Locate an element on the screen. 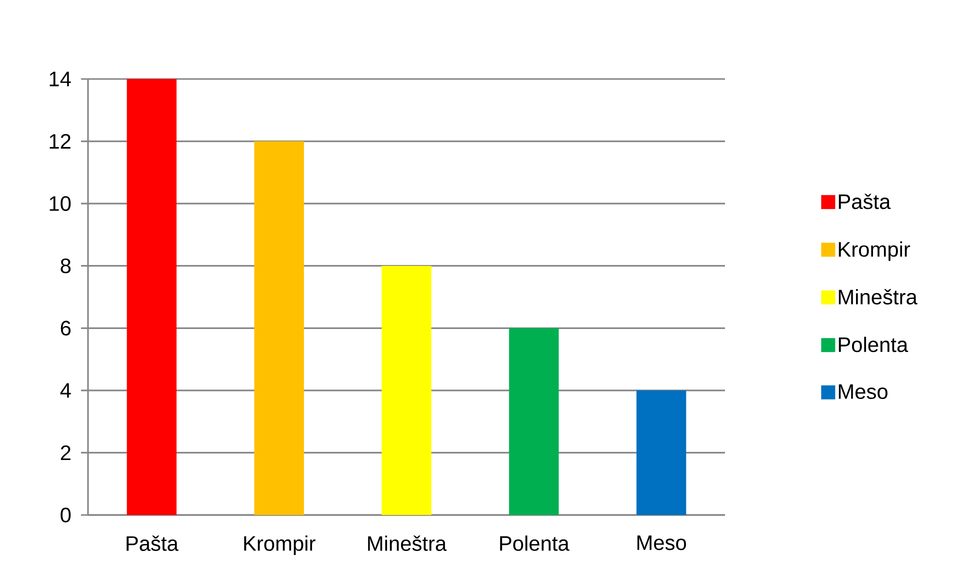  y-tick-label: 2 is located at coordinates (65, 452).